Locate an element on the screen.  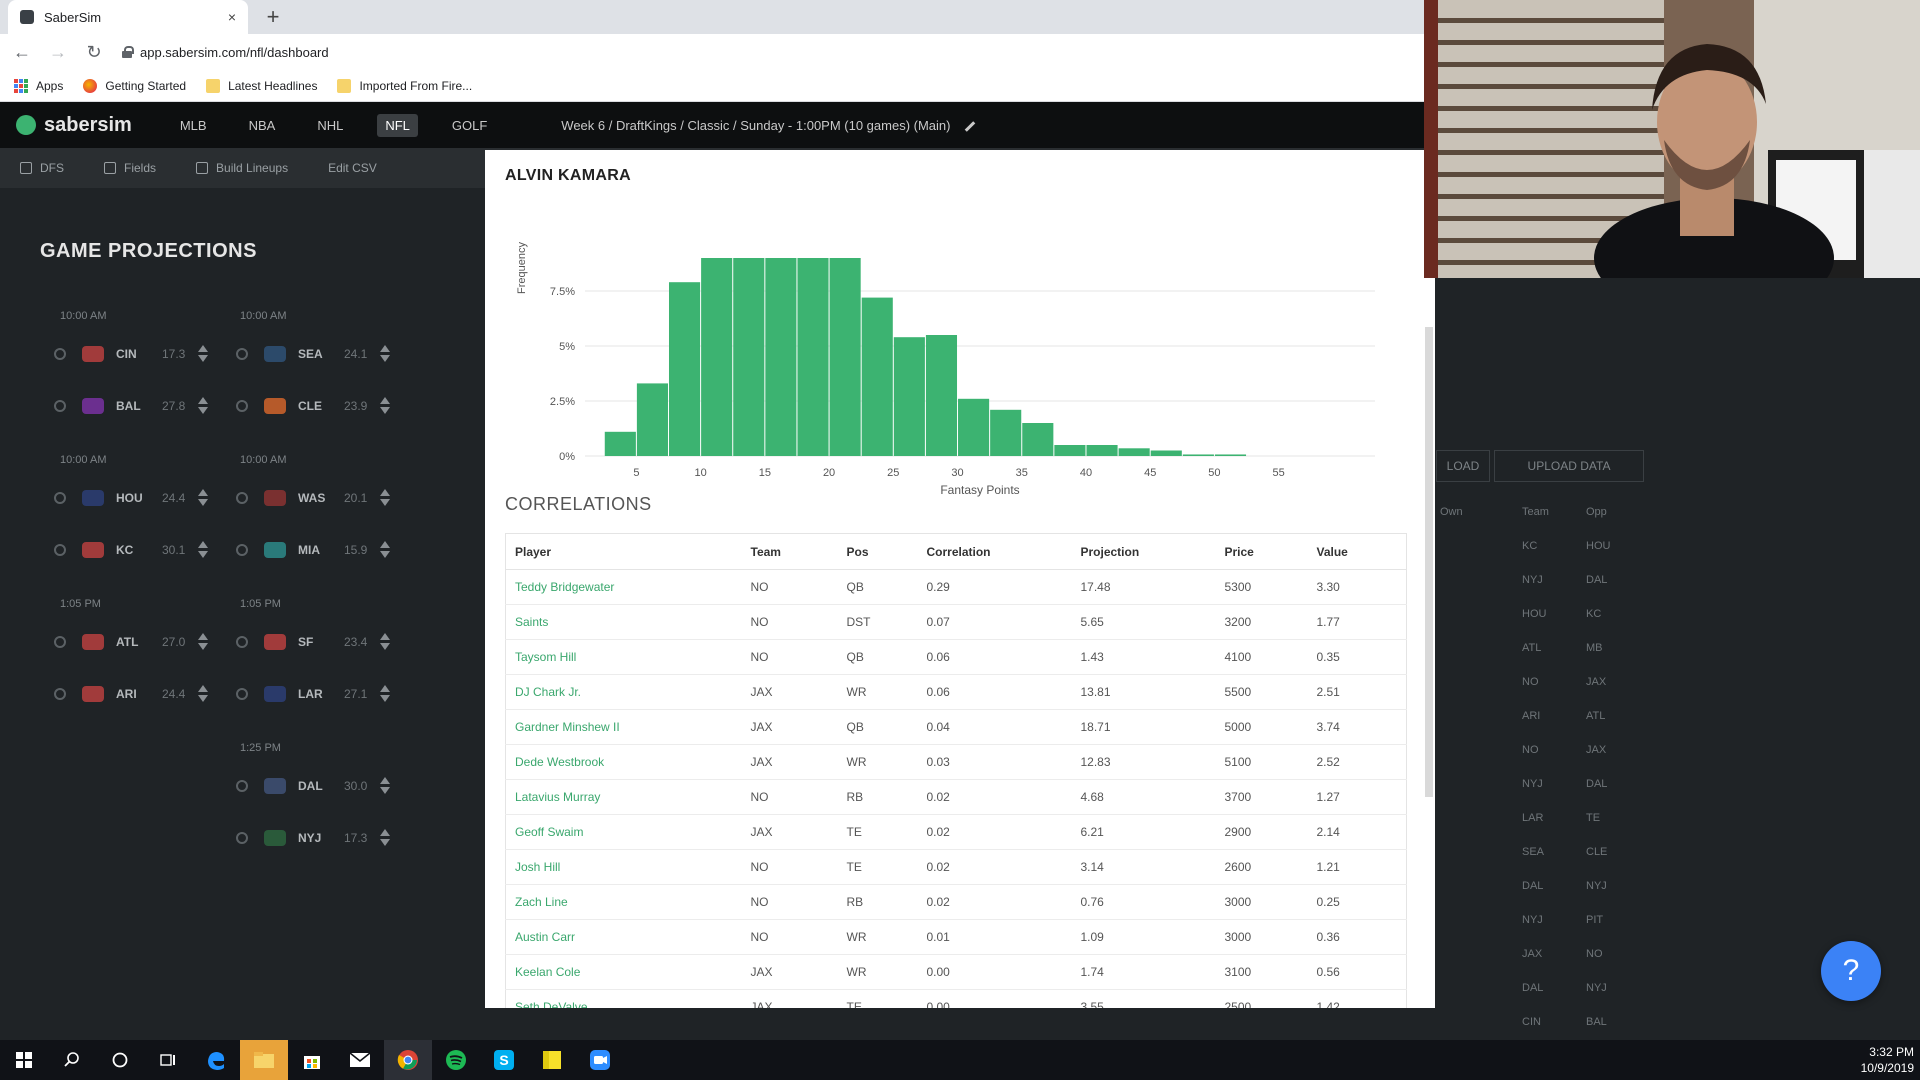
skype-icon: S is located at coordinates (504, 1060).